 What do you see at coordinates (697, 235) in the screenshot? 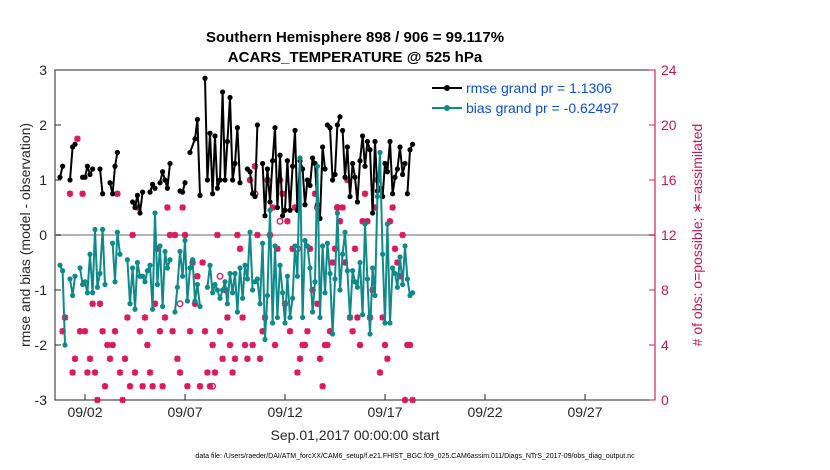
I see `y2-axis-label: # of obs: o=possible; ∗=assimilated` at bounding box center [697, 235].